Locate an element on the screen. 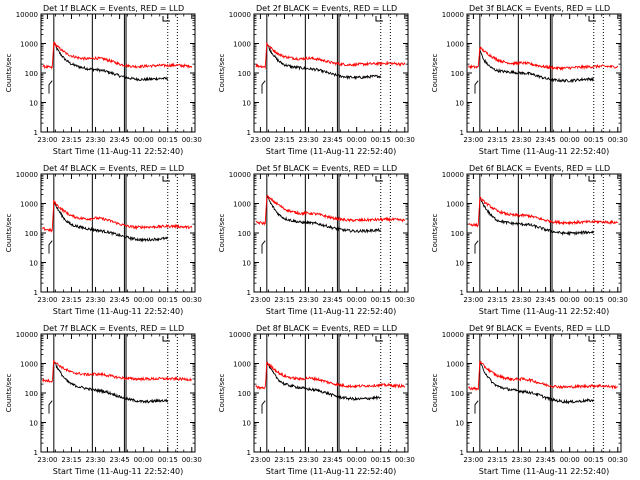 The width and height of the screenshot is (640, 480). chart-title: Det 2f BLACK = Events, RED = LLD is located at coordinates (326, 8).